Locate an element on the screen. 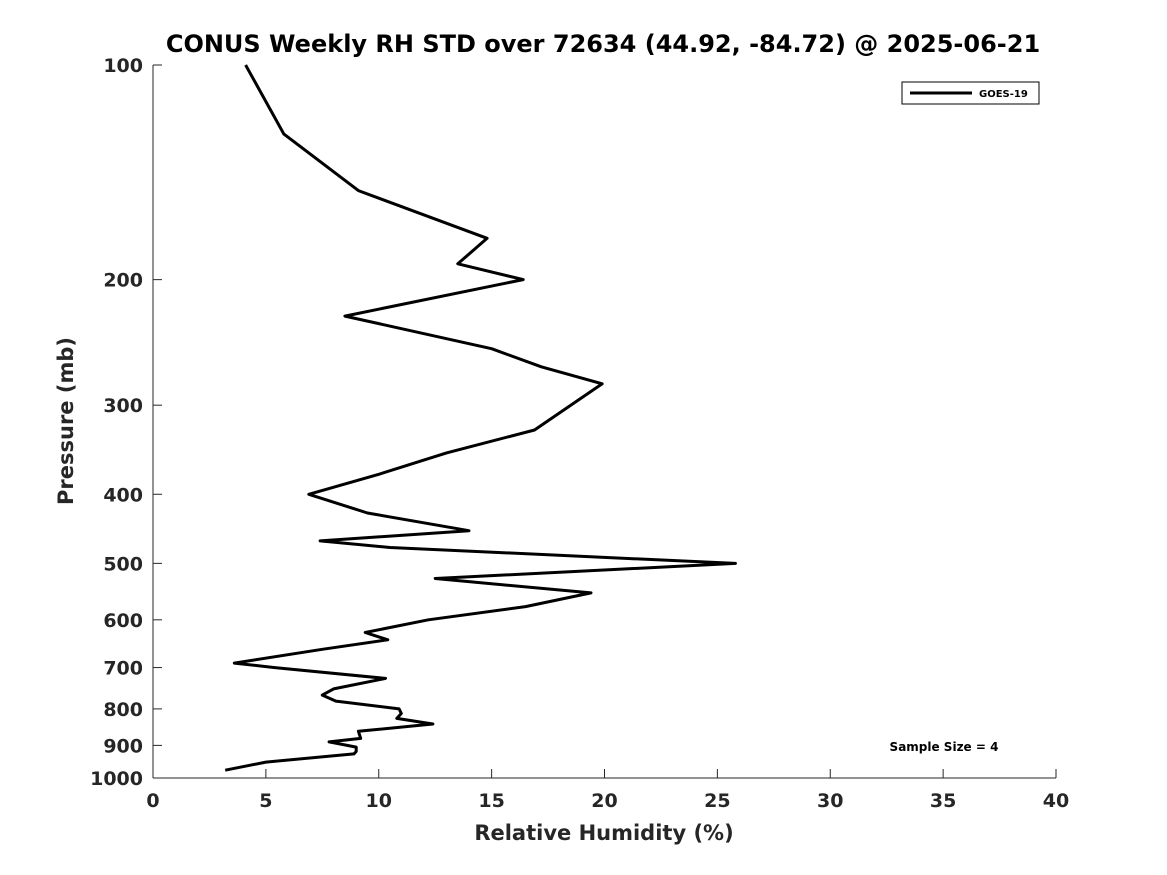 This screenshot has height=875, width=1167. legend-label-goes-19: GOES-19 is located at coordinates (1003, 94).